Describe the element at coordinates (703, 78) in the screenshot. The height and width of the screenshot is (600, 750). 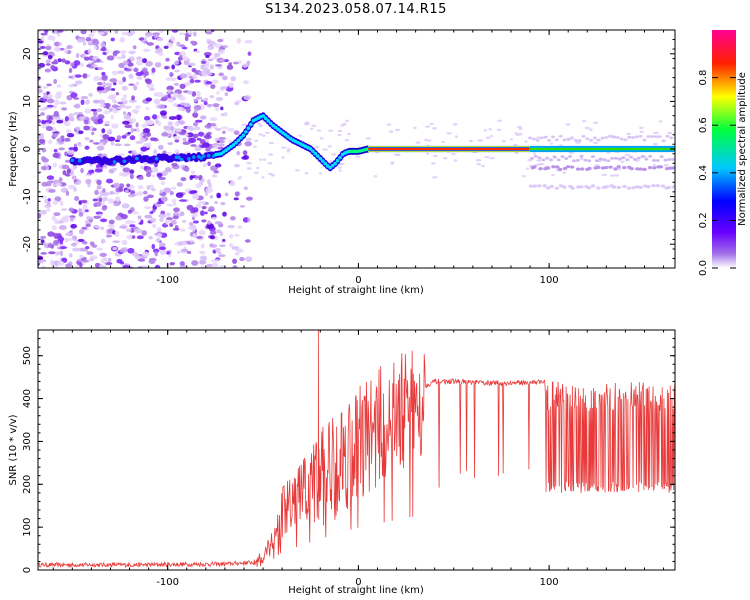
I see `colorbar-tick-label: 0.8` at that location.